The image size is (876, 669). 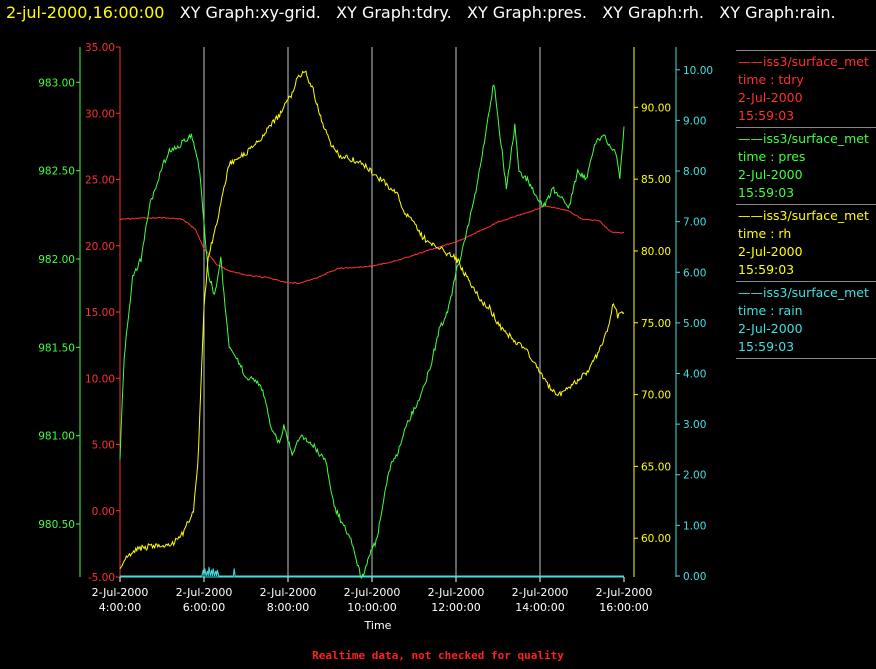 I want to click on y-tick-label-tdry: 20.00, so click(x=100, y=247).